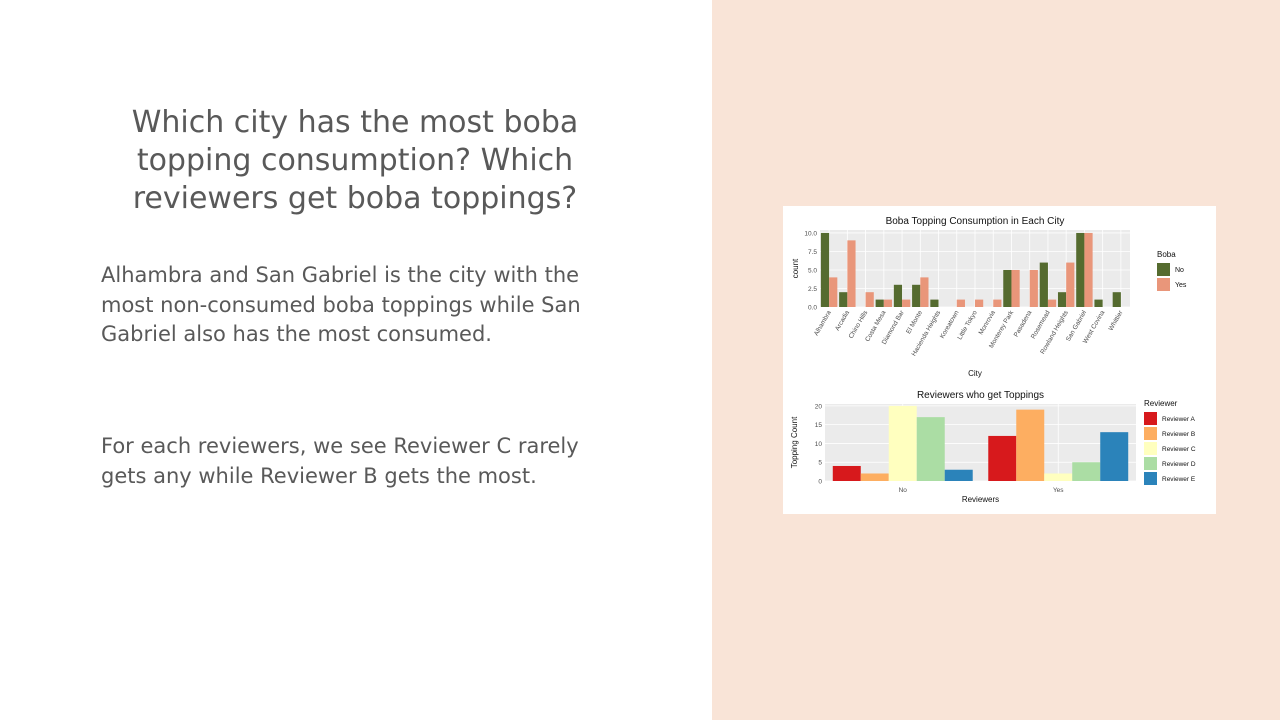  Describe the element at coordinates (1179, 449) in the screenshot. I see `chart2-legend-label: Reviewer C` at that location.